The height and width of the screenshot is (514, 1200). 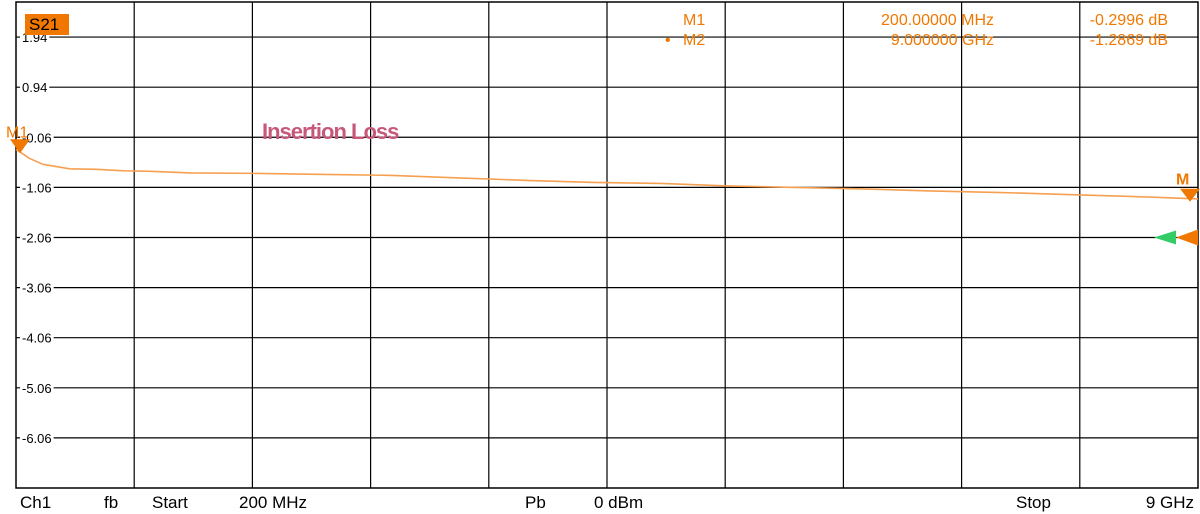 I want to click on footer-start-value: 200 MHz, so click(x=273, y=502).